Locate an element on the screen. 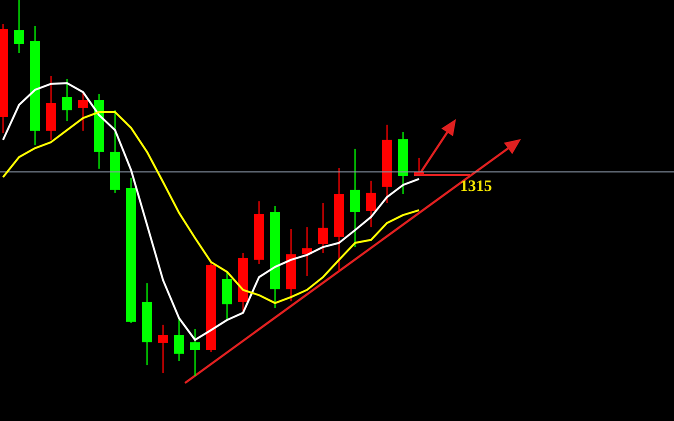  text: 1315 is located at coordinates (476, 187).